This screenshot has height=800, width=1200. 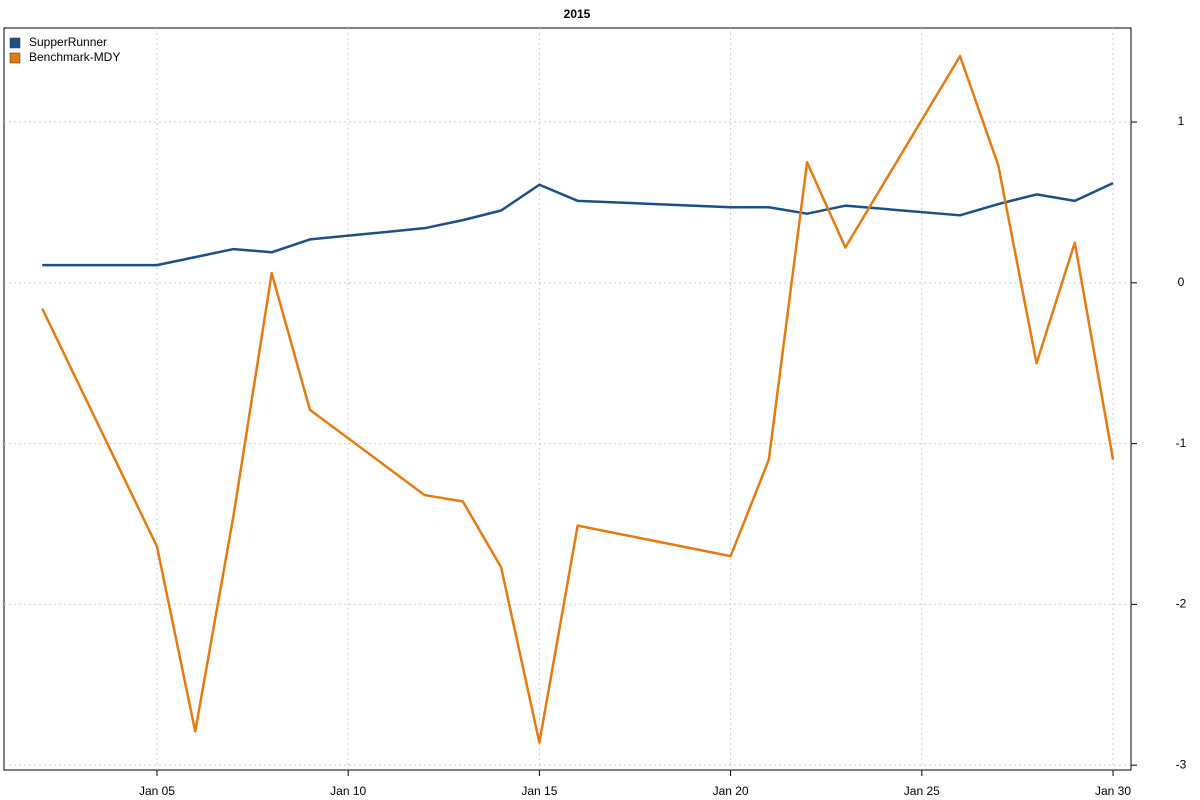 What do you see at coordinates (1181, 282) in the screenshot?
I see `y-tick-label: 0` at bounding box center [1181, 282].